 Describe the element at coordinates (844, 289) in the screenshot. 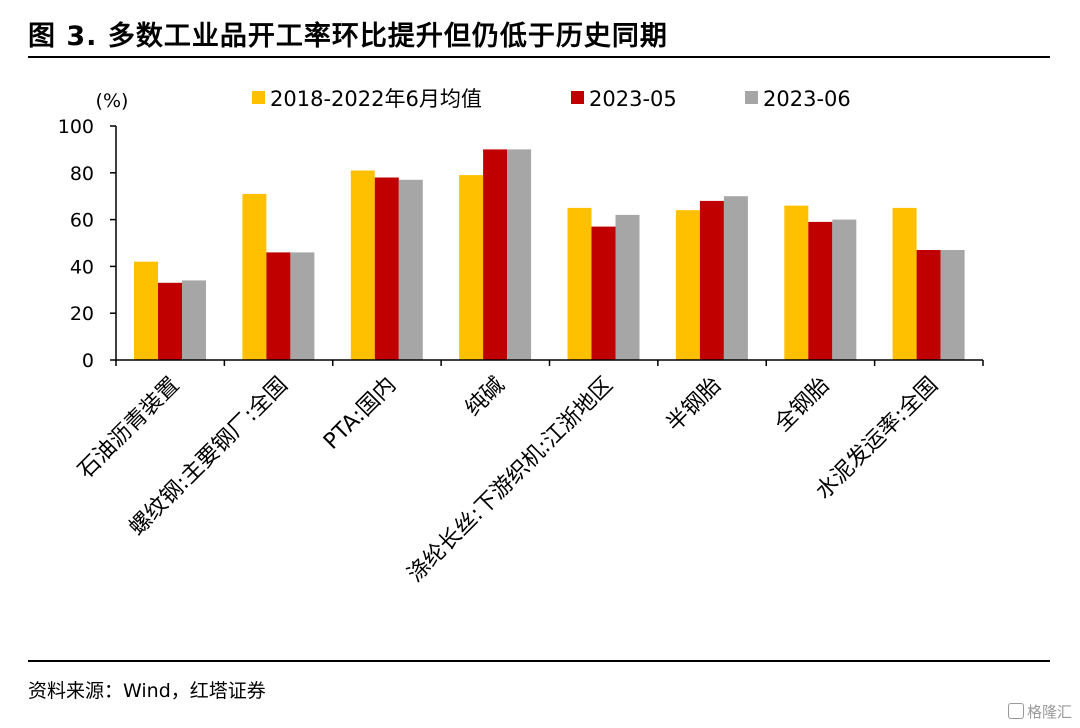

I see `bar-series2-cat6` at that location.